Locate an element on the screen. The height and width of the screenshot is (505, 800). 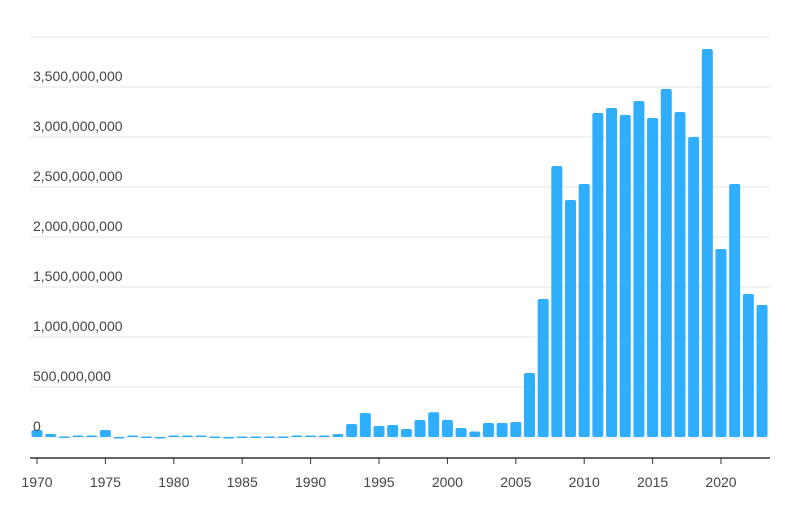
x-tick-label: 2010 is located at coordinates (584, 482).